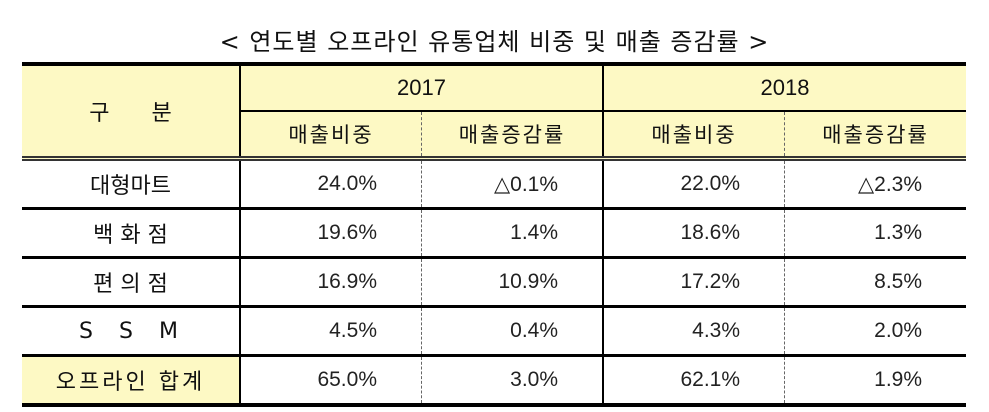  Describe the element at coordinates (875, 331) in the screenshot. I see `cell-growth-2018: 2.0%` at that location.